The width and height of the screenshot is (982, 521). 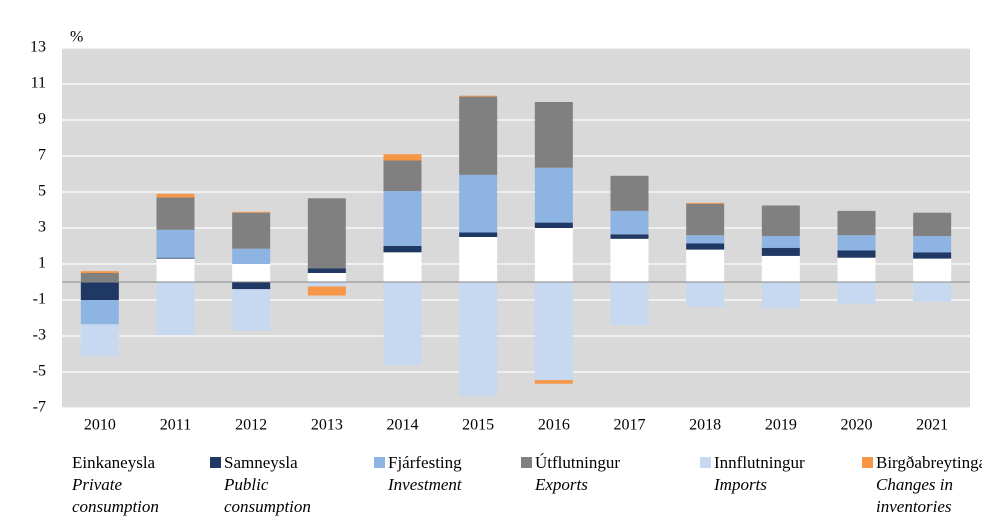 What do you see at coordinates (781, 425) in the screenshot?
I see `x-tick-label: 2019` at bounding box center [781, 425].